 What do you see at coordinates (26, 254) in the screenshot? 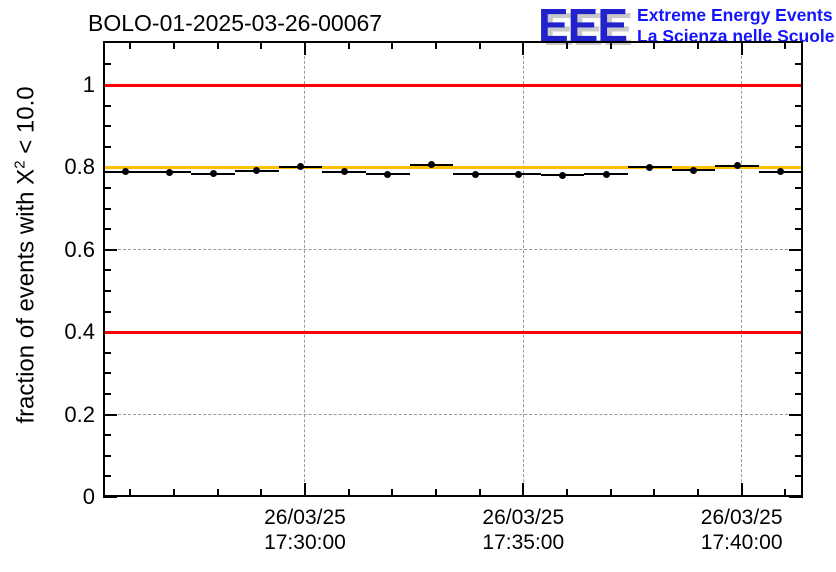
I see `y-axis-title: fraction of events with X2 < 10.0` at bounding box center [26, 254].